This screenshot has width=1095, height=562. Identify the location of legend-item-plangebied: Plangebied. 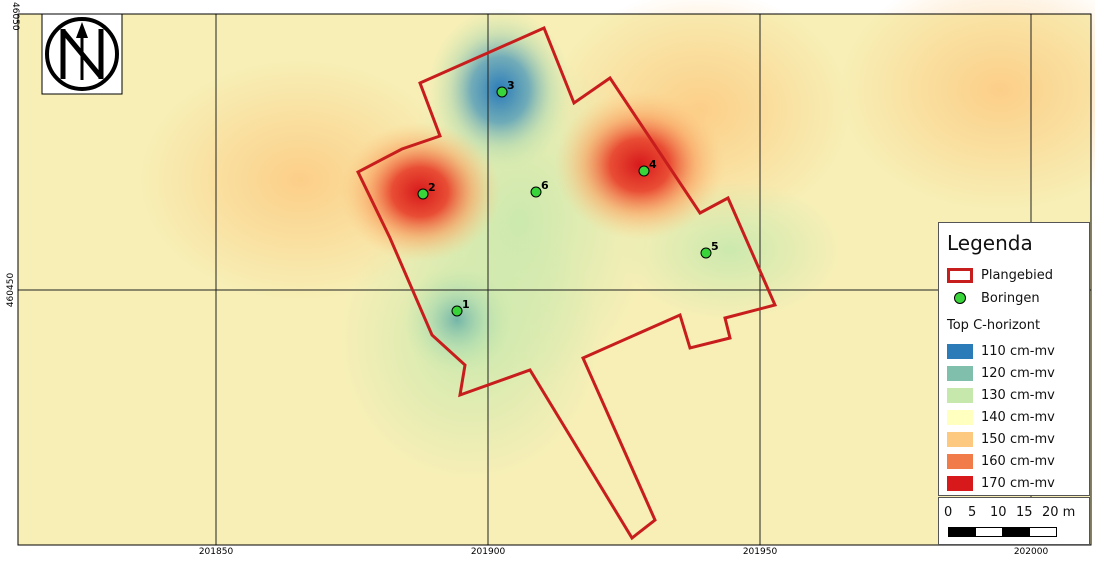
(1000, 275).